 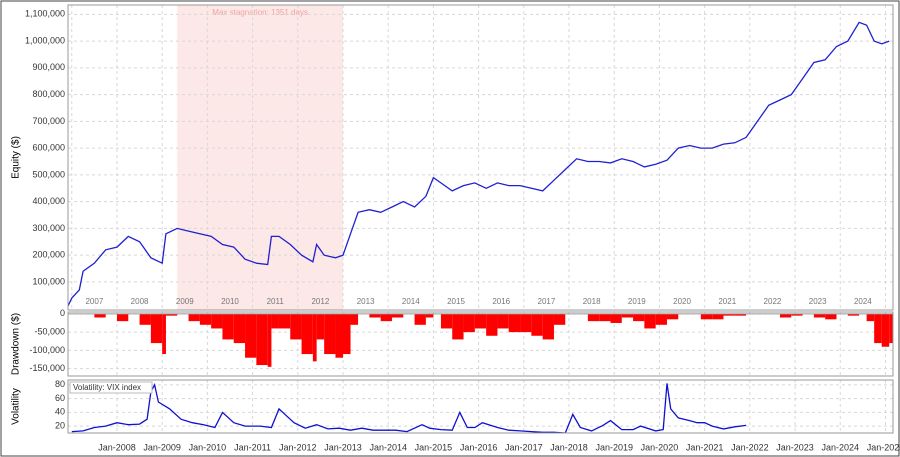 What do you see at coordinates (48, 121) in the screenshot?
I see `y-tick-label: 700,000` at bounding box center [48, 121].